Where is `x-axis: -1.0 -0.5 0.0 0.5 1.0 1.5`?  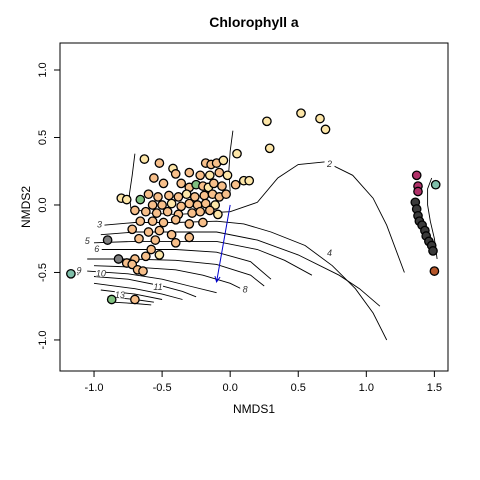
x-axis: -1.0 -0.5 0.0 0.5 1.0 1.5 is located at coordinates (263, 382).